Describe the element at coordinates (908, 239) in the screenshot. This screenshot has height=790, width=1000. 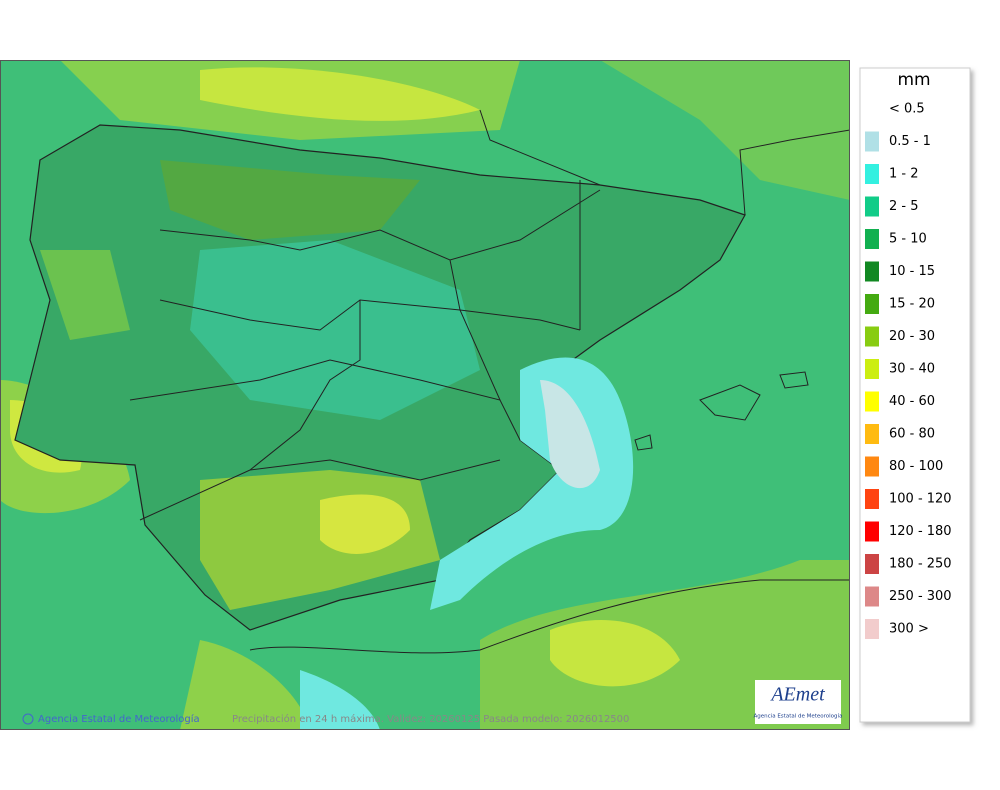
I see `legend-label: 5 - 10` at that location.